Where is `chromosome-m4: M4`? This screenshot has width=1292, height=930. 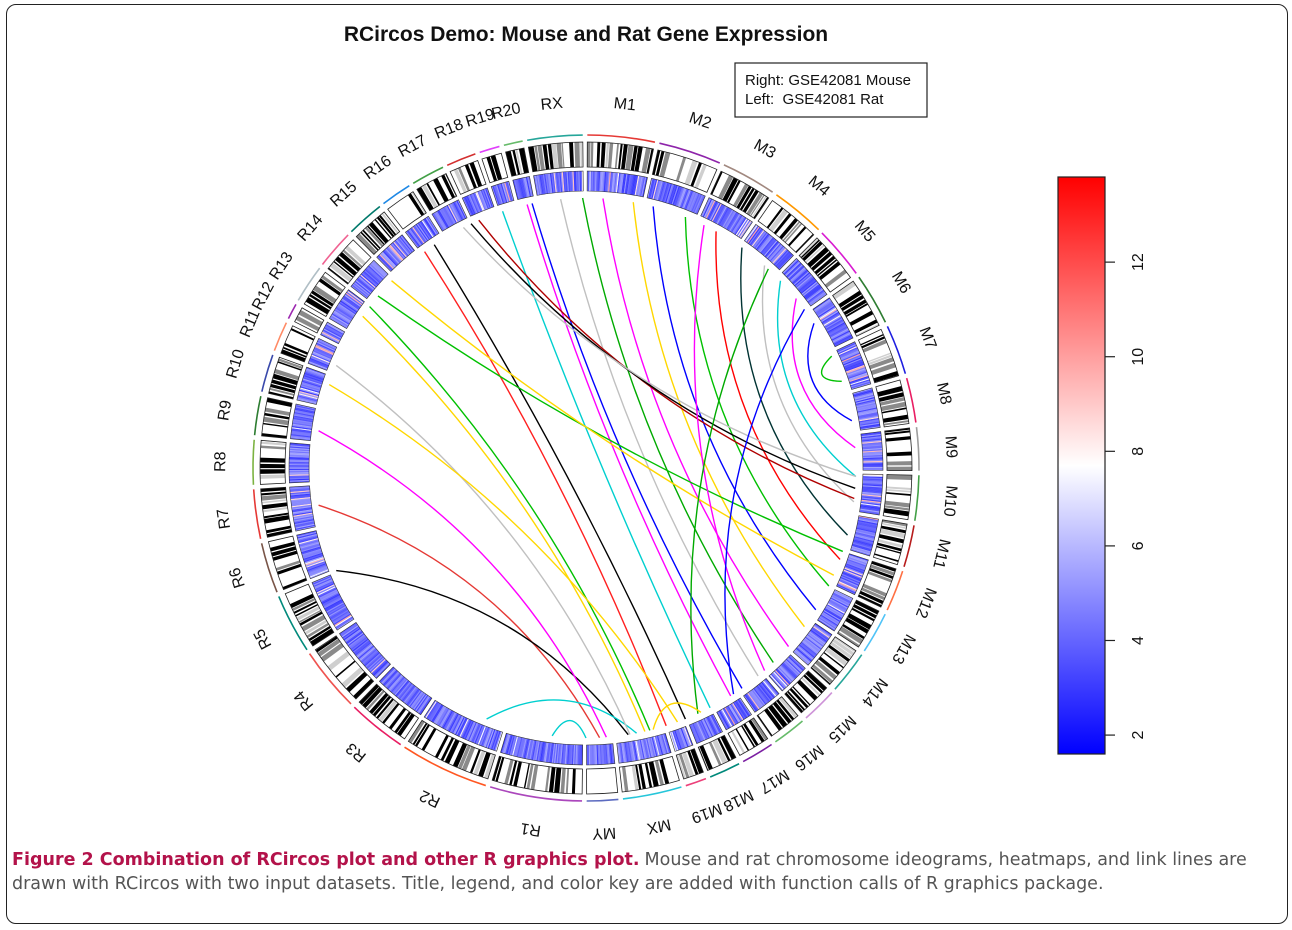 chromosome-m4: M4 is located at coordinates (788, 222).